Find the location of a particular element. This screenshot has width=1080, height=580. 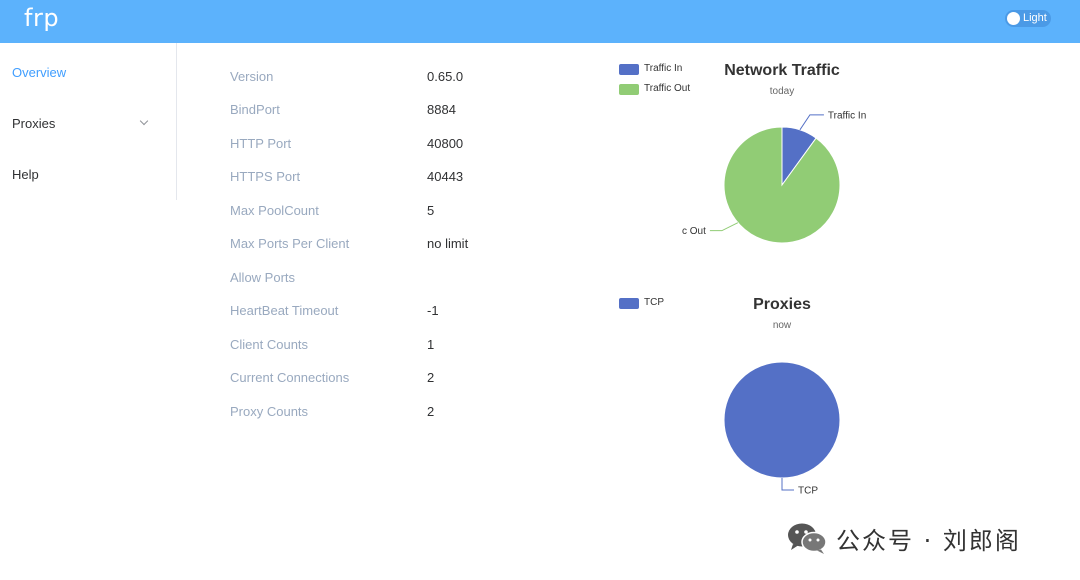

info-label: Client Counts is located at coordinates (269, 344).